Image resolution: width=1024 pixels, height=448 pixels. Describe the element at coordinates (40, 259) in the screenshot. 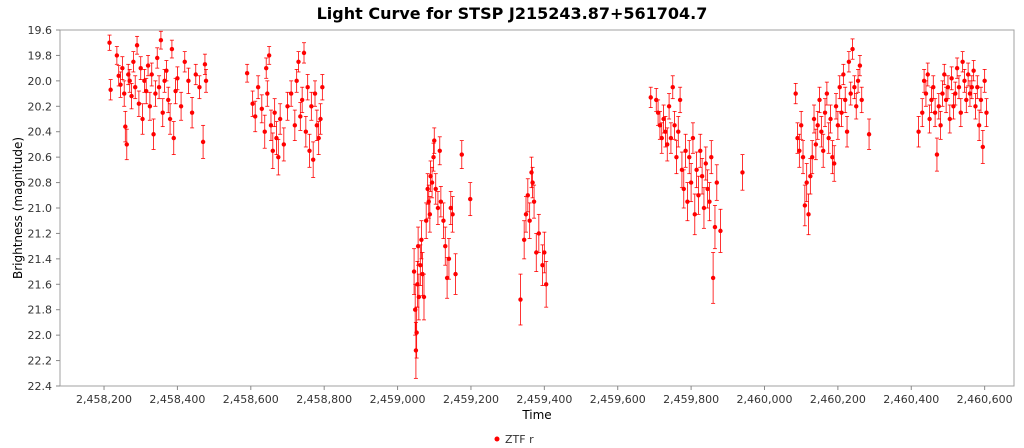

I see `y-tick-label: 21.4` at that location.